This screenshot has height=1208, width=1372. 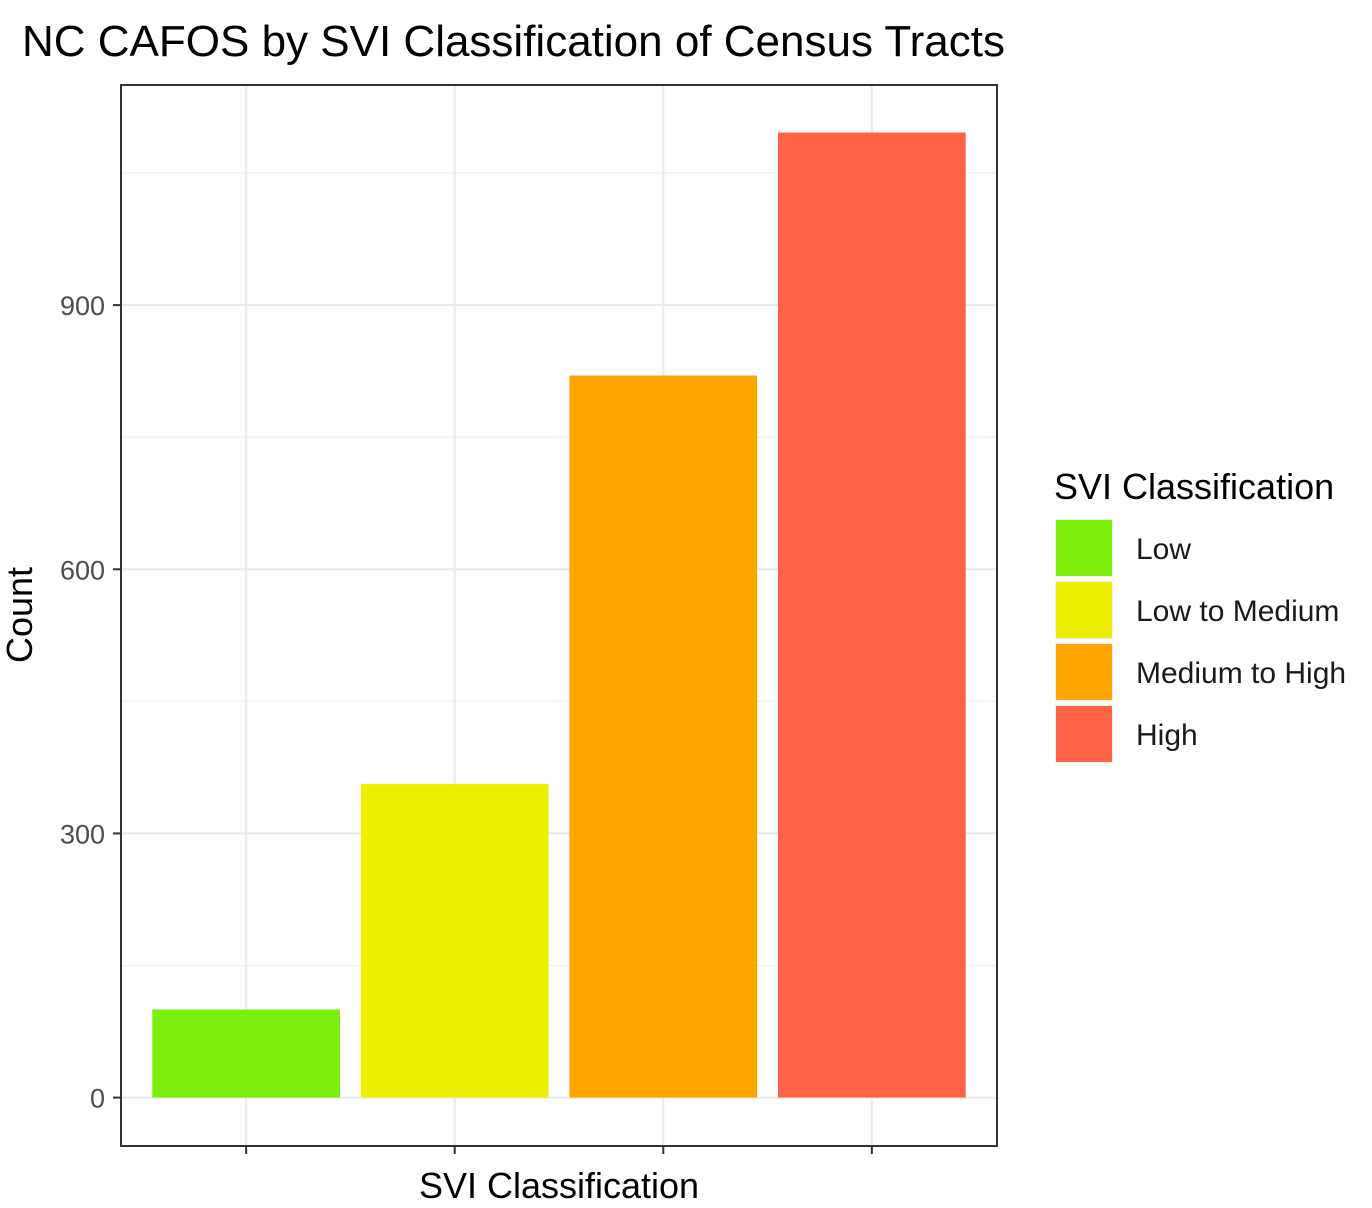 I want to click on legend-swatch-medium-to-high, so click(x=1084, y=672).